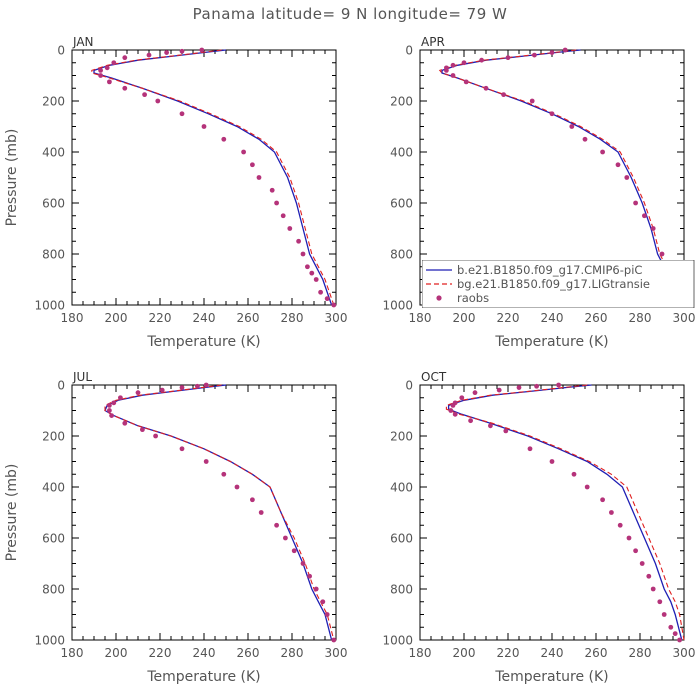  Describe the element at coordinates (53, 437) in the screenshot. I see `y-tick-label: 200` at that location.